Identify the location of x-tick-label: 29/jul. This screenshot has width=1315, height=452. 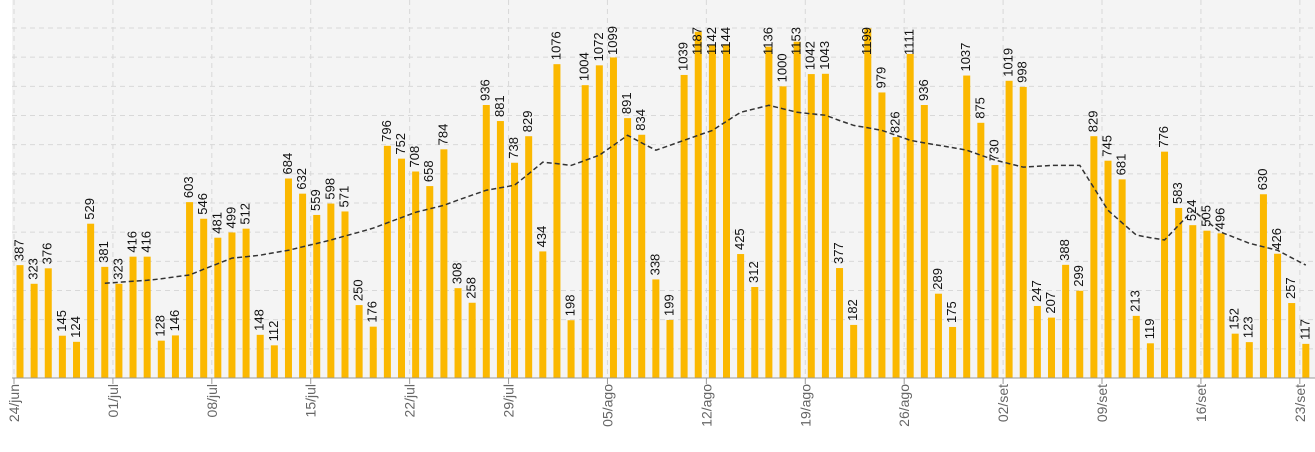
(509, 400).